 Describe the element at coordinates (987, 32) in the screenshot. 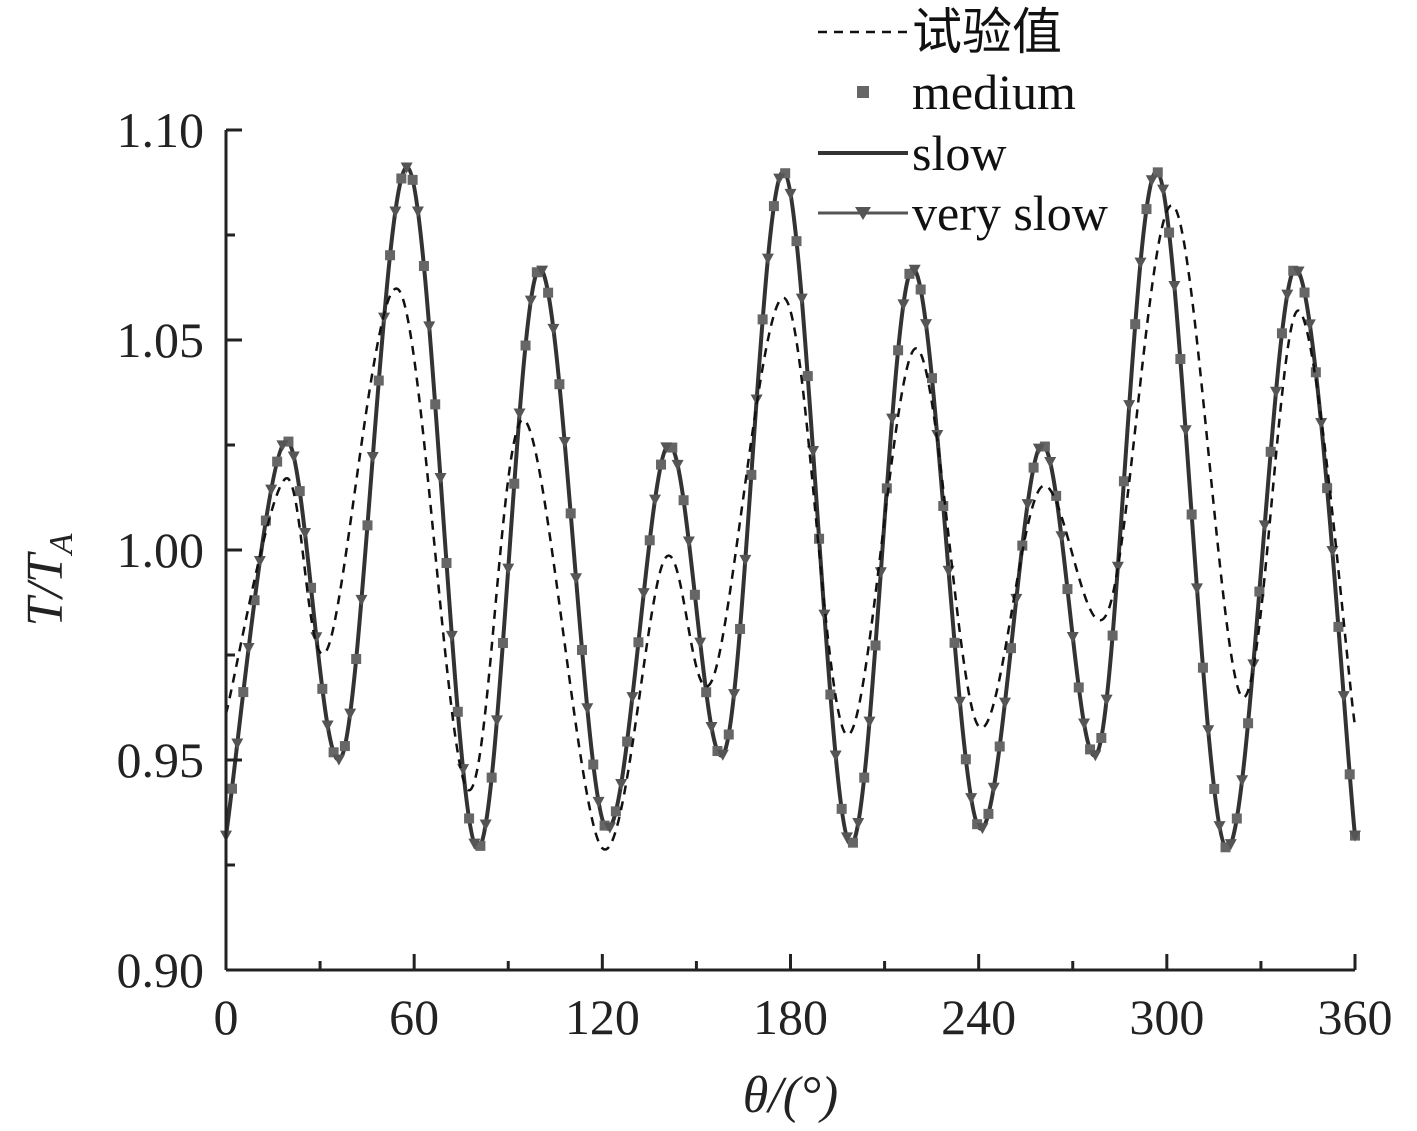

I see `legend-label: 试验值` at that location.